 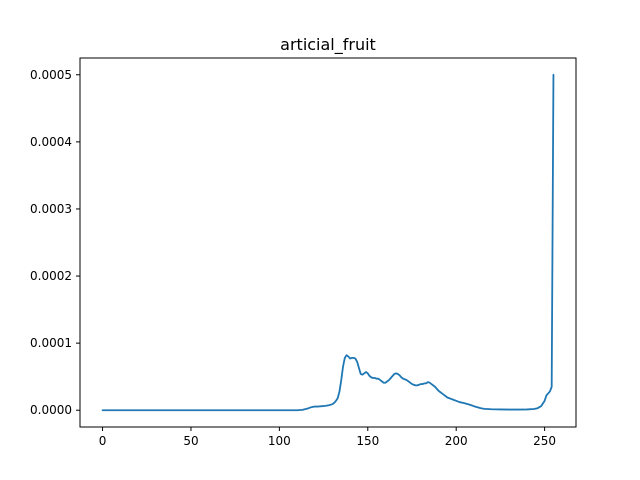 What do you see at coordinates (103, 441) in the screenshot?
I see `x-tick-label: 0` at bounding box center [103, 441].